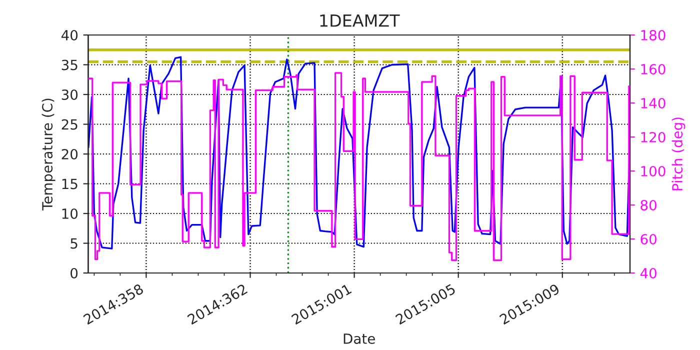 This screenshot has height=350, width=700. What do you see at coordinates (653, 35) in the screenshot?
I see `y2-tick-label: 180` at bounding box center [653, 35].